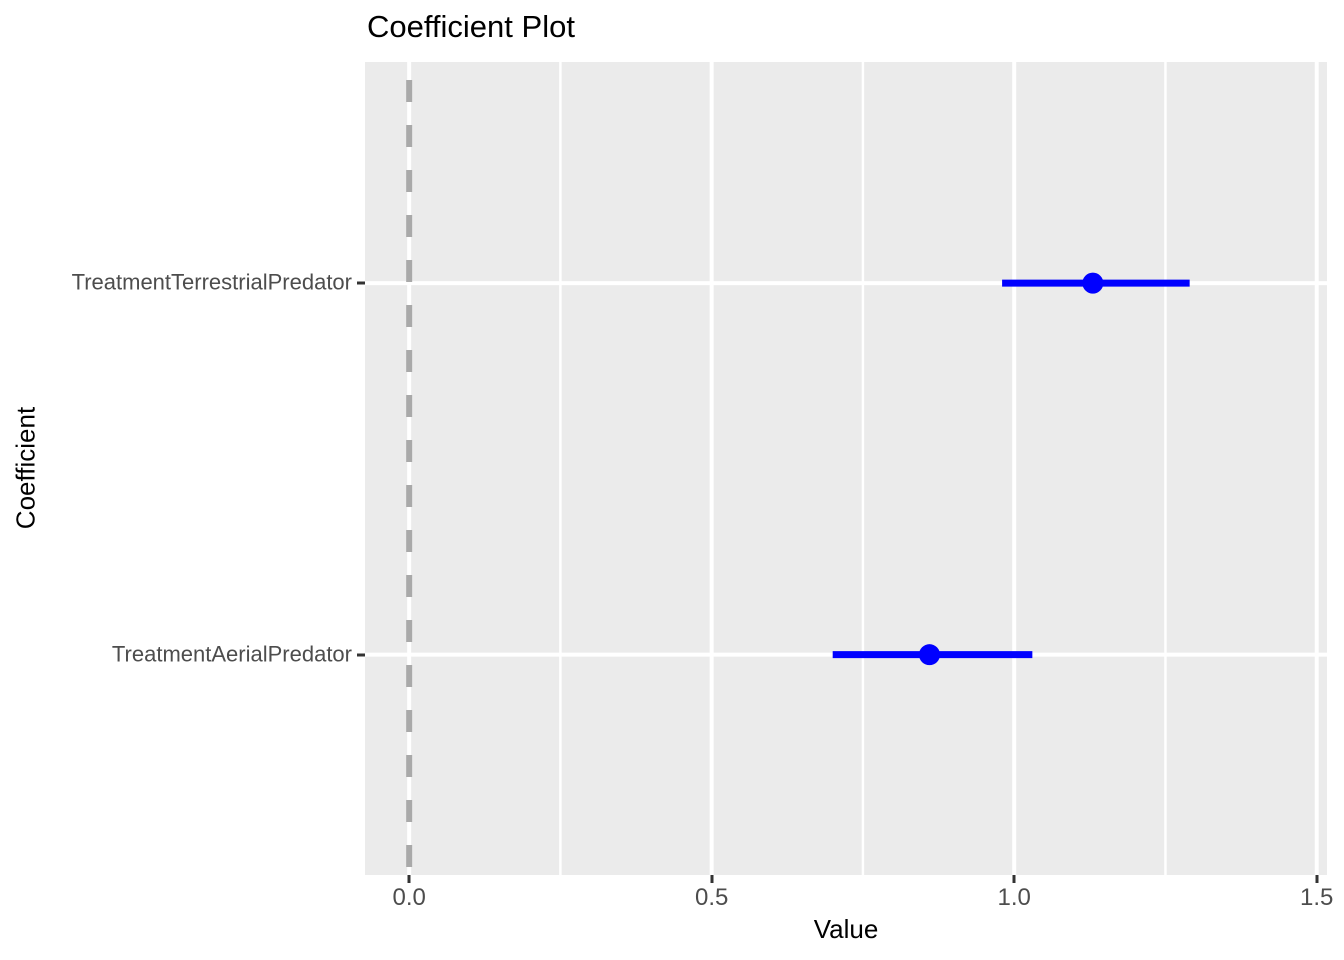 The width and height of the screenshot is (1344, 960). Describe the element at coordinates (1014, 897) in the screenshot. I see `x-tick-label-2: 1.0` at that location.